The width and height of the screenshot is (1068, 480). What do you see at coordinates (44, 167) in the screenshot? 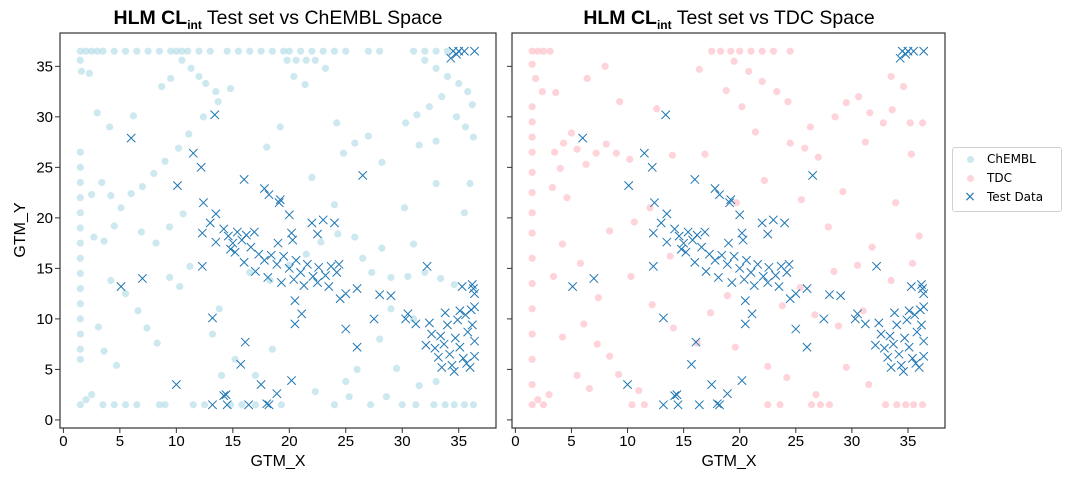
I see `y-tick-label: 25` at bounding box center [44, 167].